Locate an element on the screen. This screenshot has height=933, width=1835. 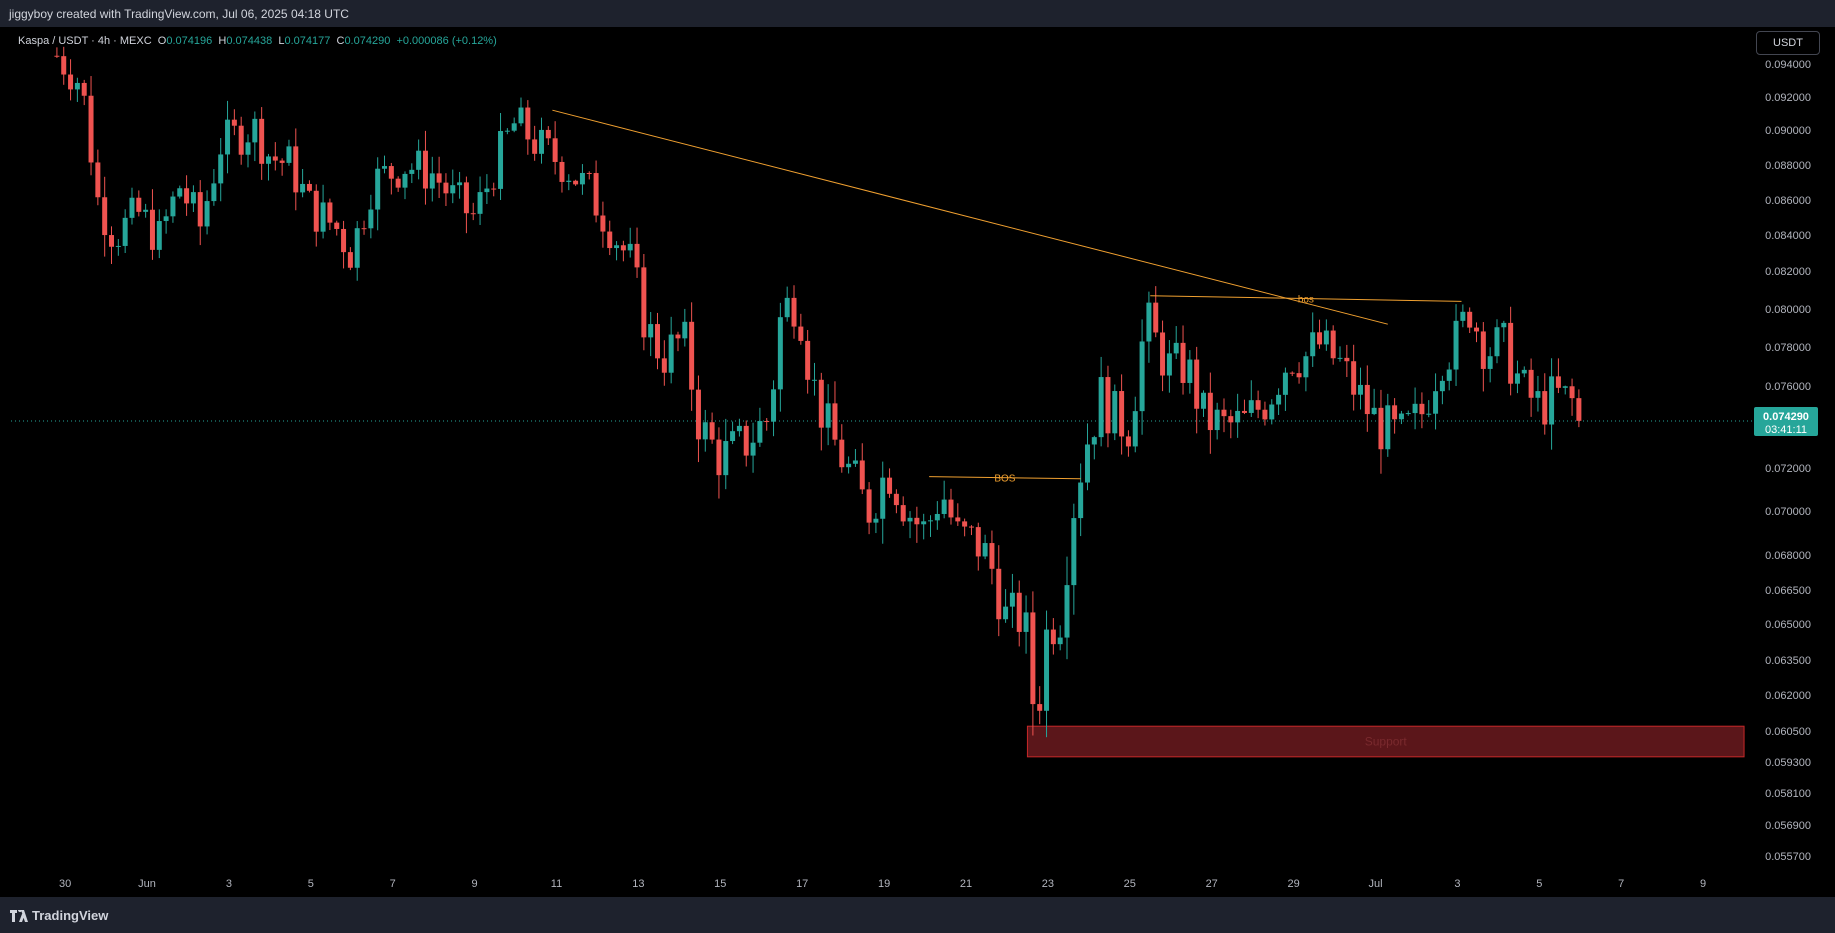
price-tick-label: 0.065000 is located at coordinates (1788, 625).